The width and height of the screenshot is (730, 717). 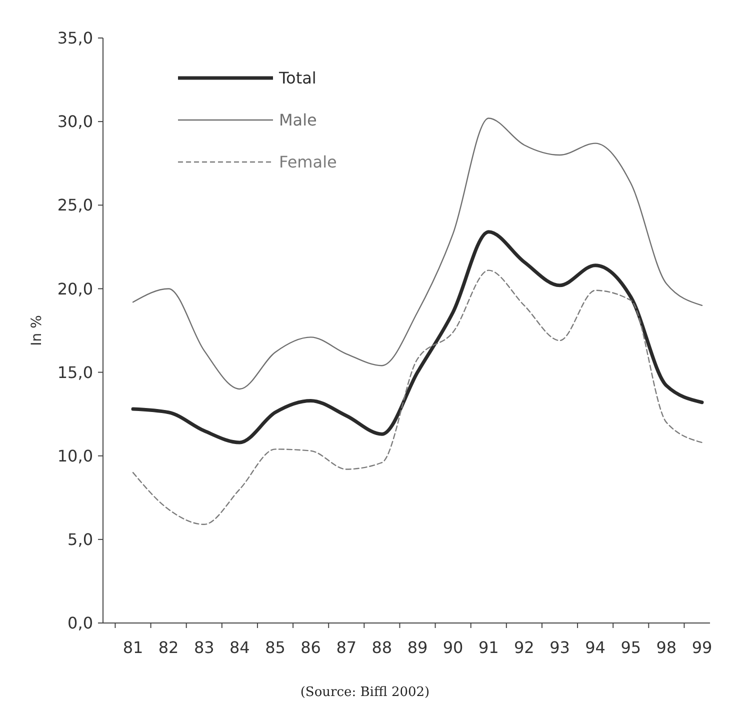 I want to click on text: (Source: Biffl 2002), so click(x=365, y=692).